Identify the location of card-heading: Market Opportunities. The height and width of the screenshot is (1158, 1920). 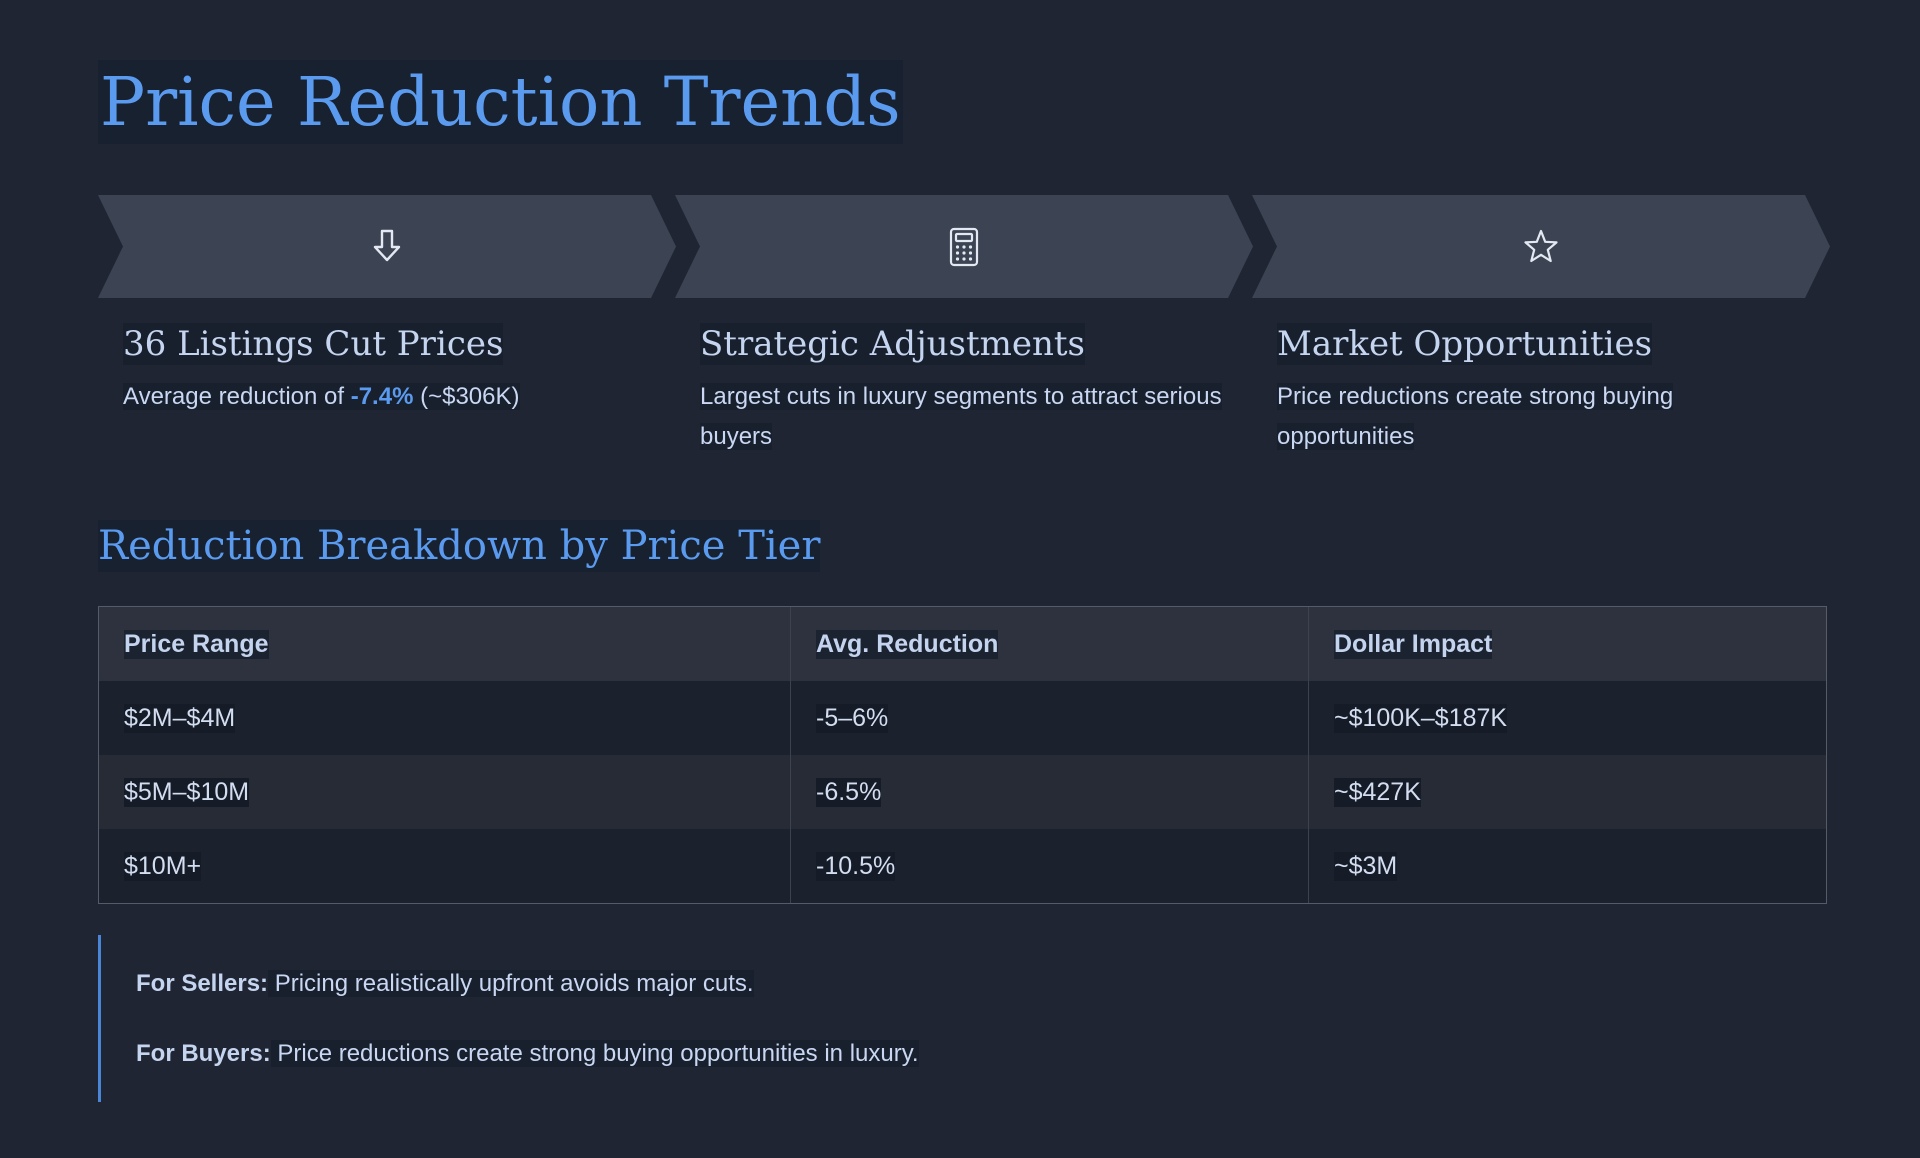
(1465, 344).